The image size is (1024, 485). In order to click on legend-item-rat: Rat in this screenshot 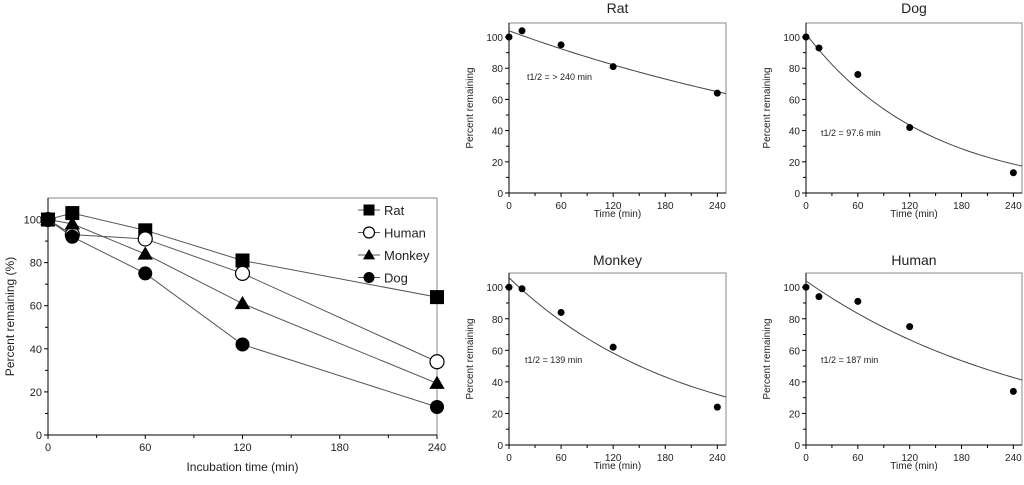, I will do `click(381, 210)`.